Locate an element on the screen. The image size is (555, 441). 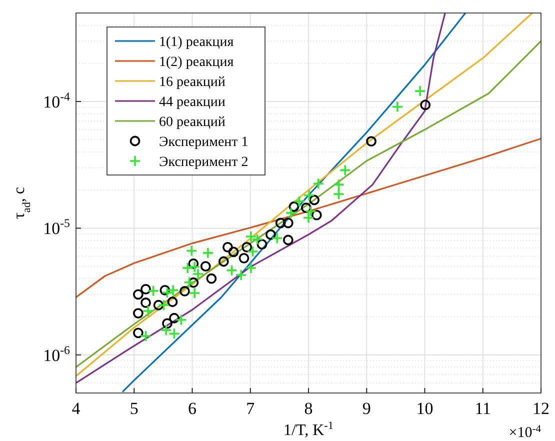
legend-label: Эксперимент 1 is located at coordinates (203, 142).